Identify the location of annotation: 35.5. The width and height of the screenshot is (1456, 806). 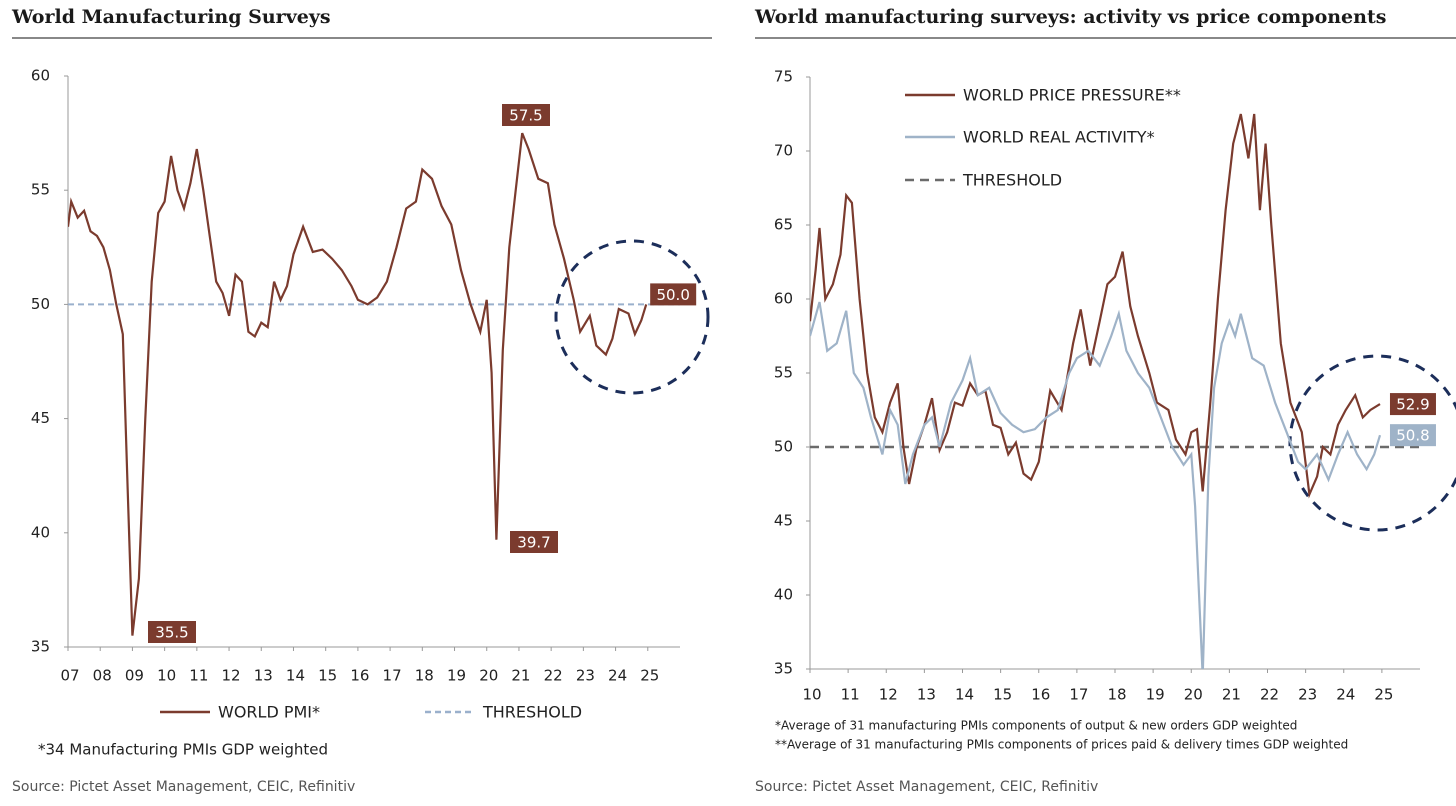
(171, 633).